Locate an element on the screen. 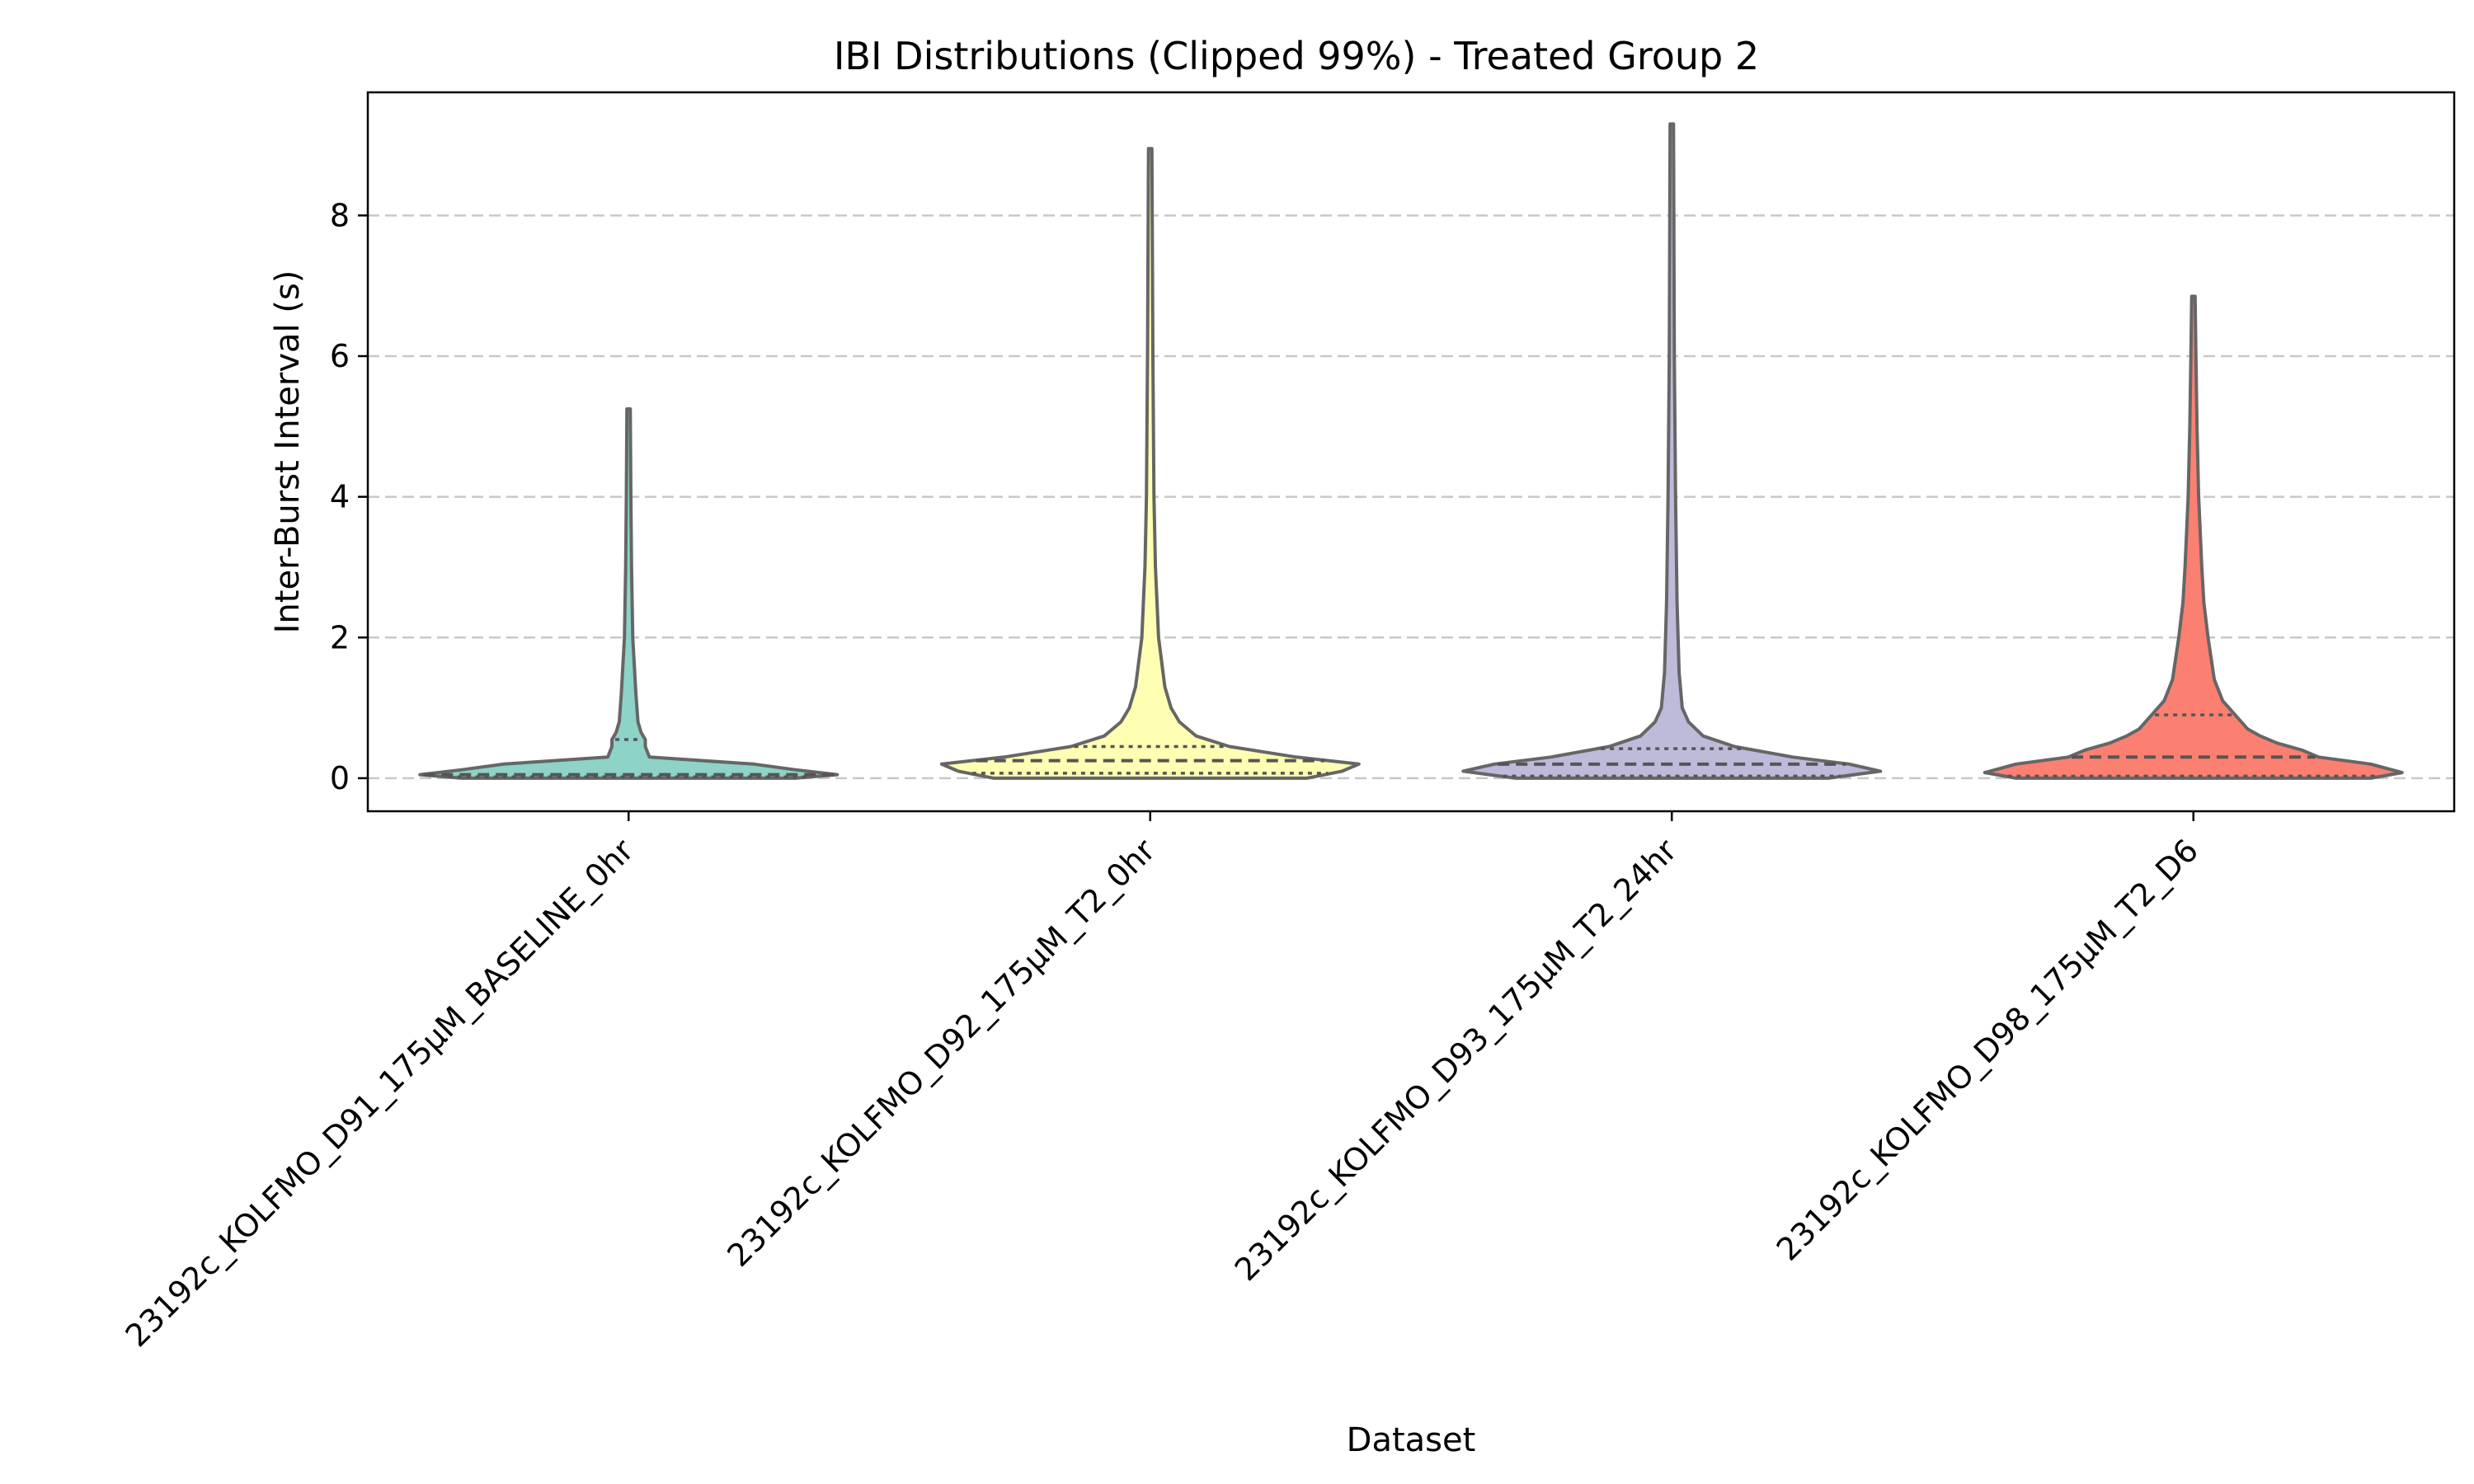 Image resolution: width=2474 pixels, height=1484 pixels. y-tick-label-1: 2 is located at coordinates (340, 637).